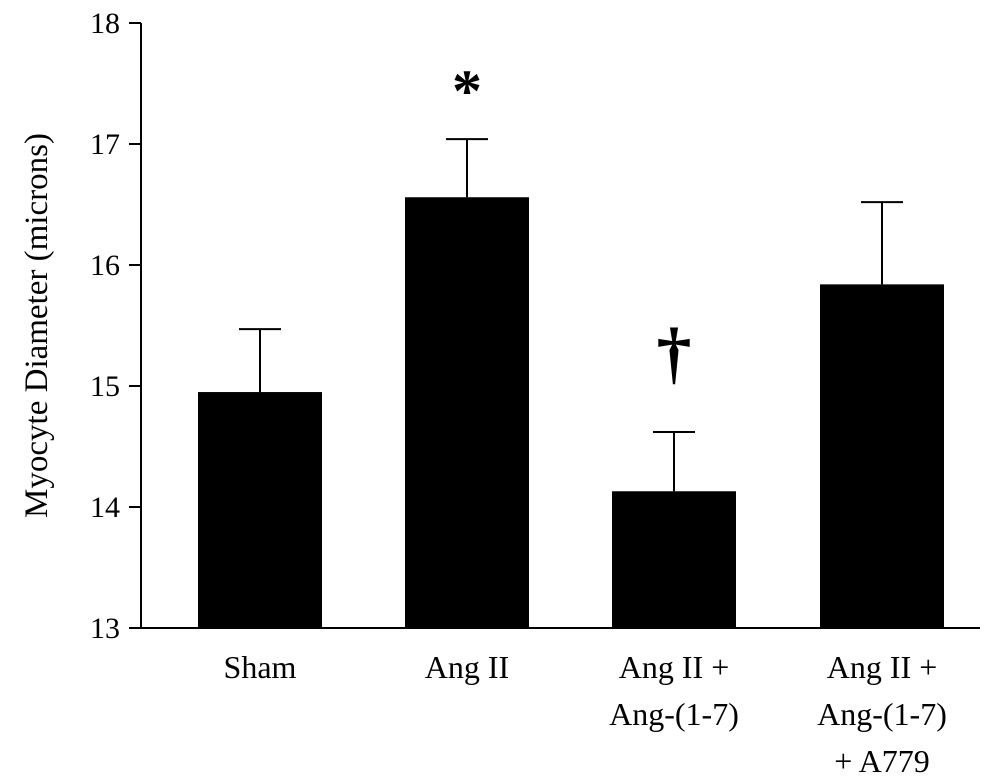 The width and height of the screenshot is (989, 783). Describe the element at coordinates (105, 23) in the screenshot. I see `y-tick-label-5: 18` at that location.